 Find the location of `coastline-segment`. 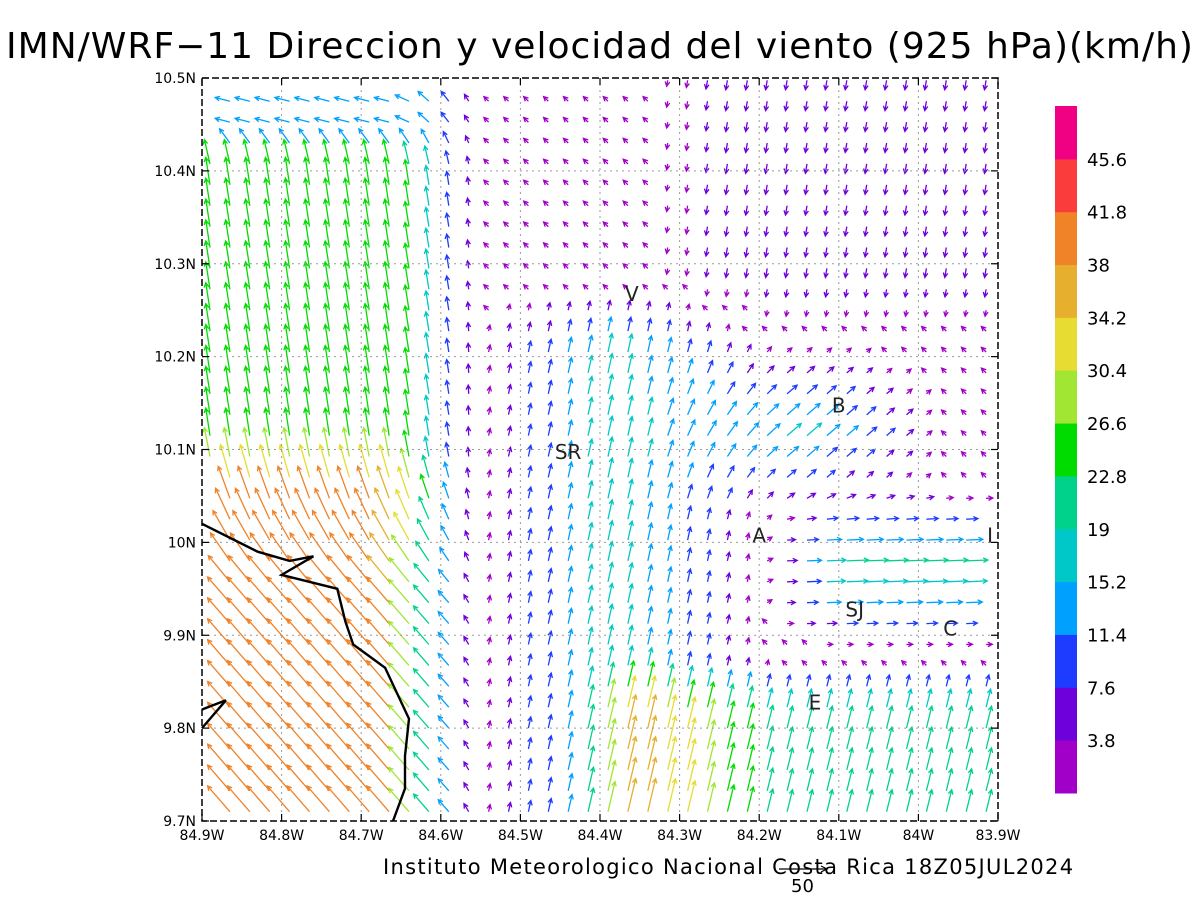

coastline-segment is located at coordinates (214, 714).